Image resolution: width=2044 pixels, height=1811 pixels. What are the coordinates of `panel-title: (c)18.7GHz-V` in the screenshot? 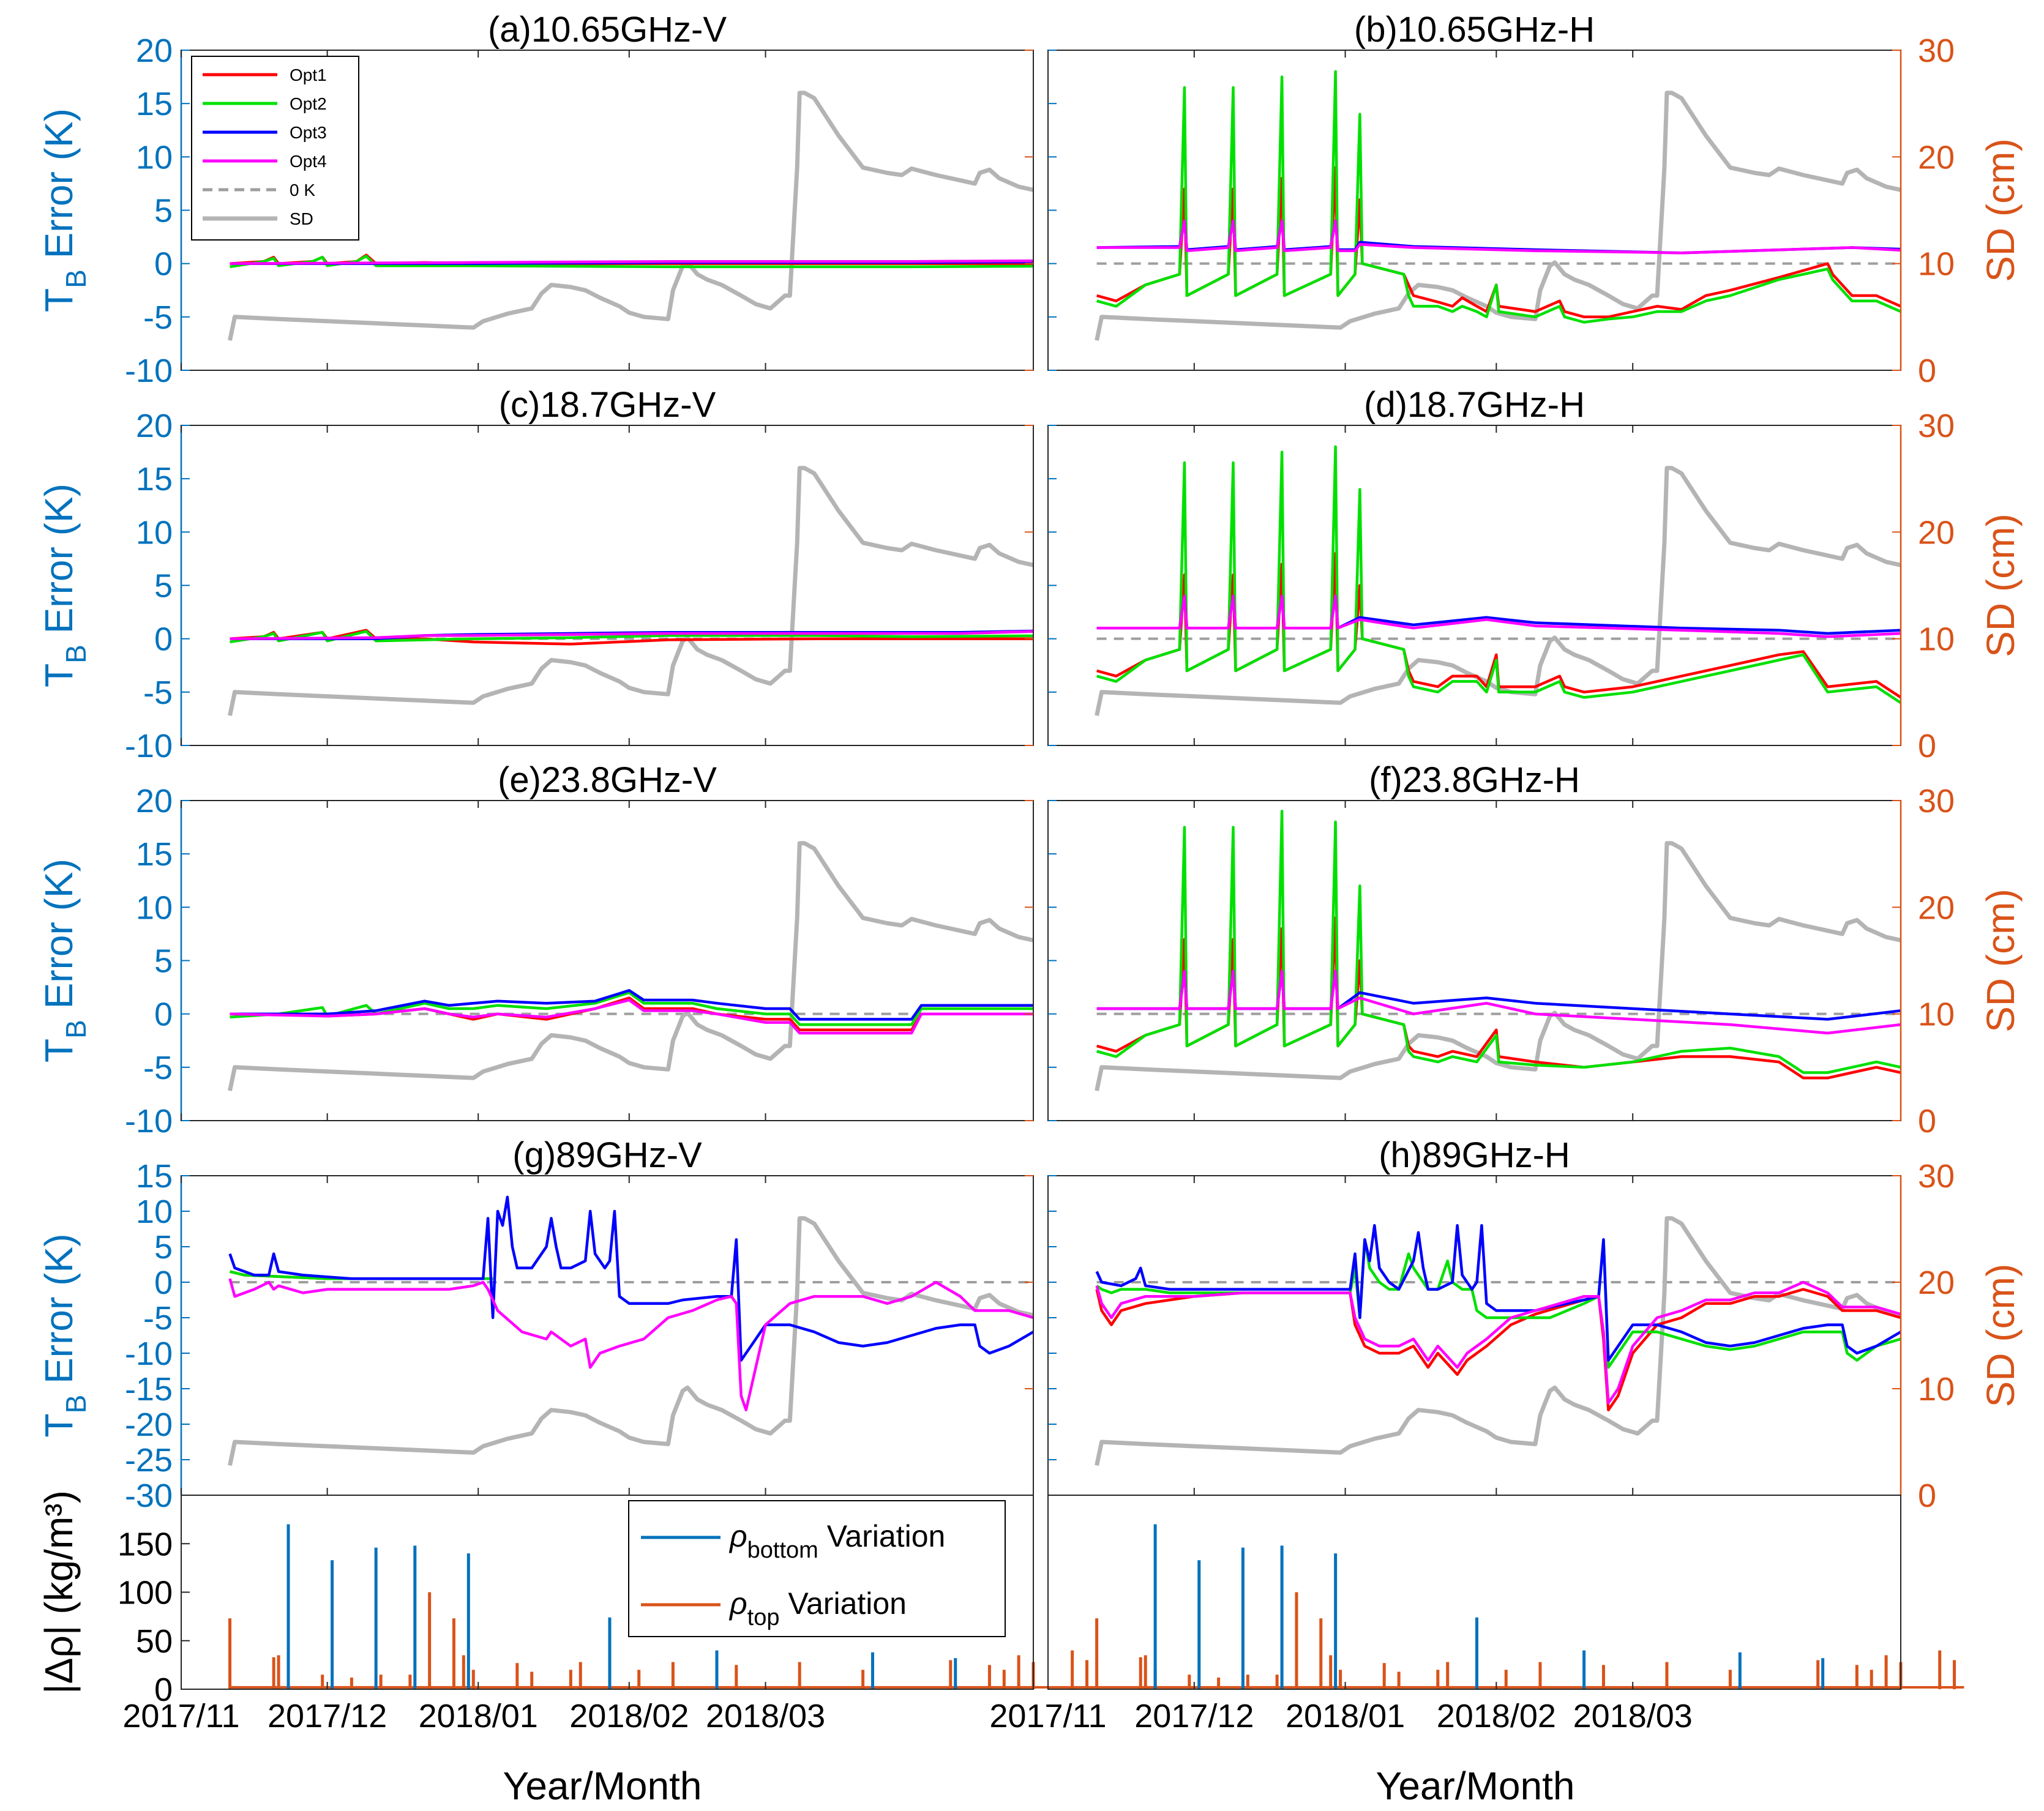 It's located at (607, 405).